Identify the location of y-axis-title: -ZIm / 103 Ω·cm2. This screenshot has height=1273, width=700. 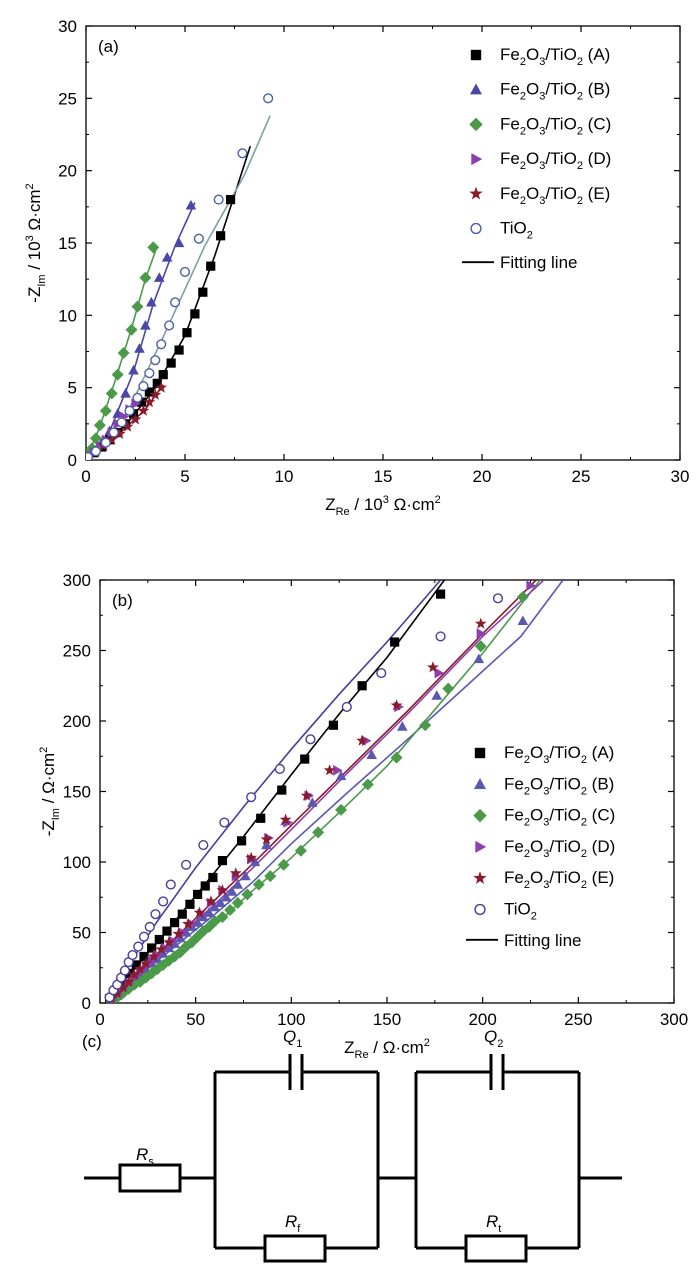
(36, 242).